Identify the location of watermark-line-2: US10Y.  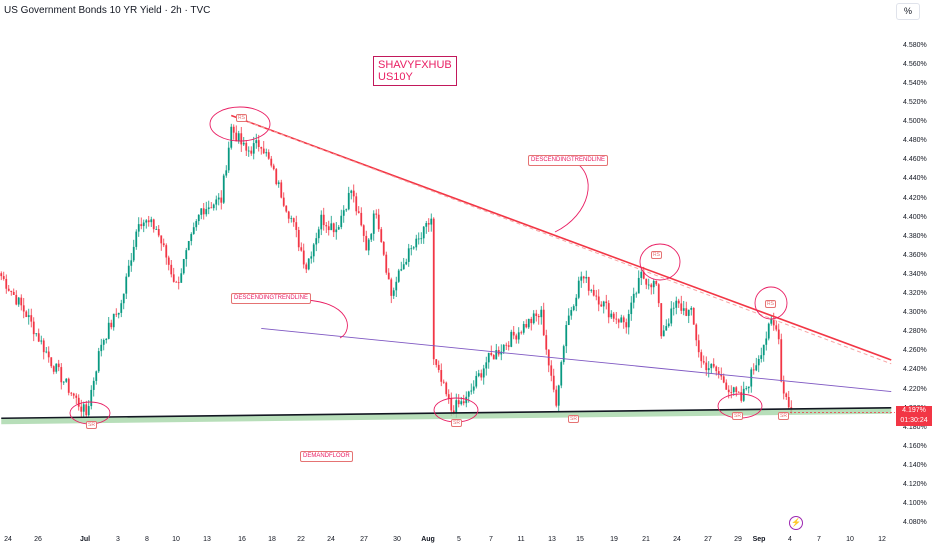
(395, 77).